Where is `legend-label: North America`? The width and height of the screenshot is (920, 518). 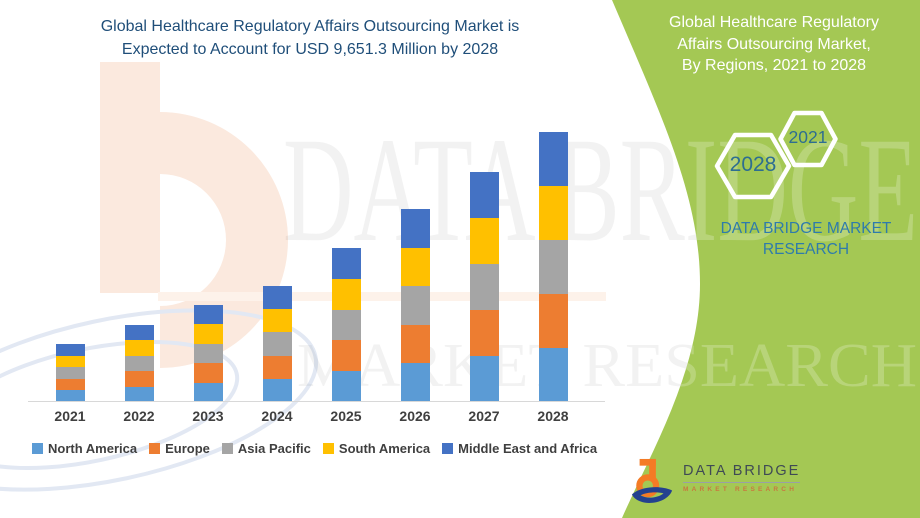 legend-label: North America is located at coordinates (93, 448).